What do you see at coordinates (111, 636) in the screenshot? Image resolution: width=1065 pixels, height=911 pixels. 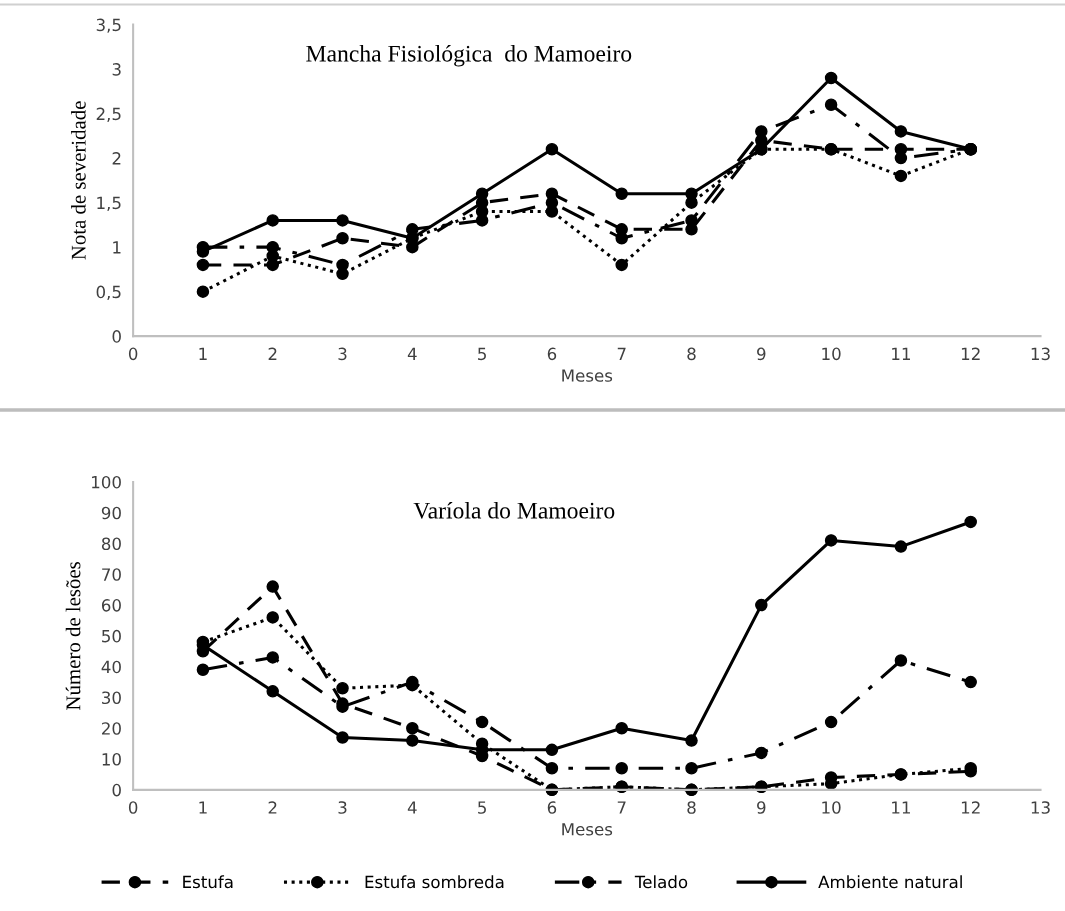 I see `y-tick-label: 50` at bounding box center [111, 636].